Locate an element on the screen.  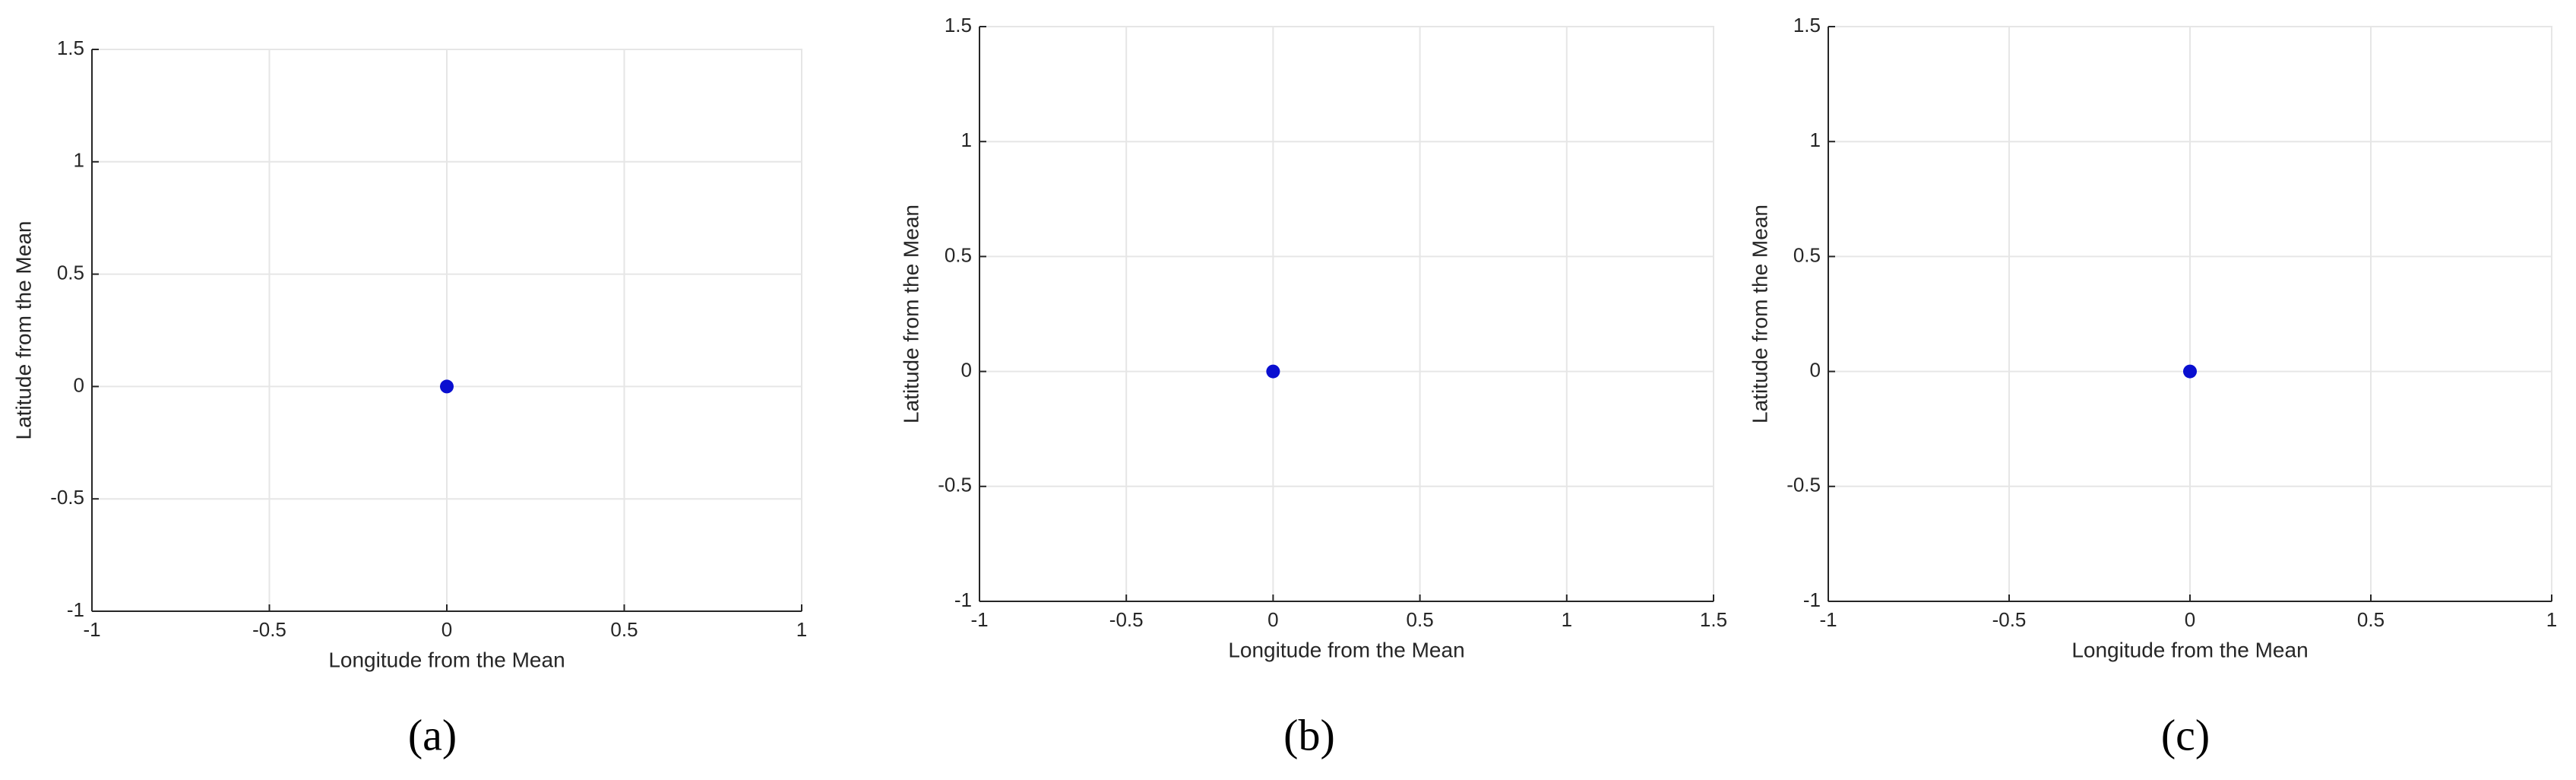
x-tick-label: 1.5 is located at coordinates (1714, 619).